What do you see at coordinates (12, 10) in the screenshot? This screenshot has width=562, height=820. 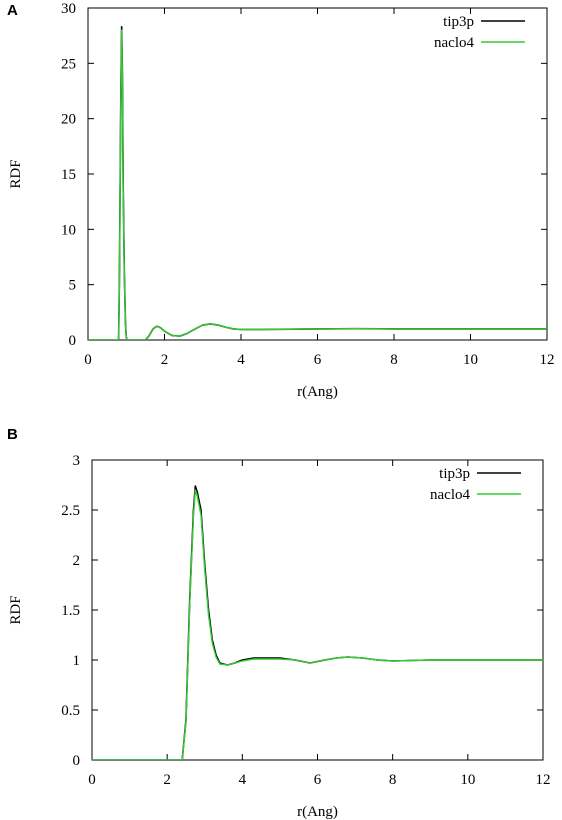 I see `panel-letter-a: A` at bounding box center [12, 10].